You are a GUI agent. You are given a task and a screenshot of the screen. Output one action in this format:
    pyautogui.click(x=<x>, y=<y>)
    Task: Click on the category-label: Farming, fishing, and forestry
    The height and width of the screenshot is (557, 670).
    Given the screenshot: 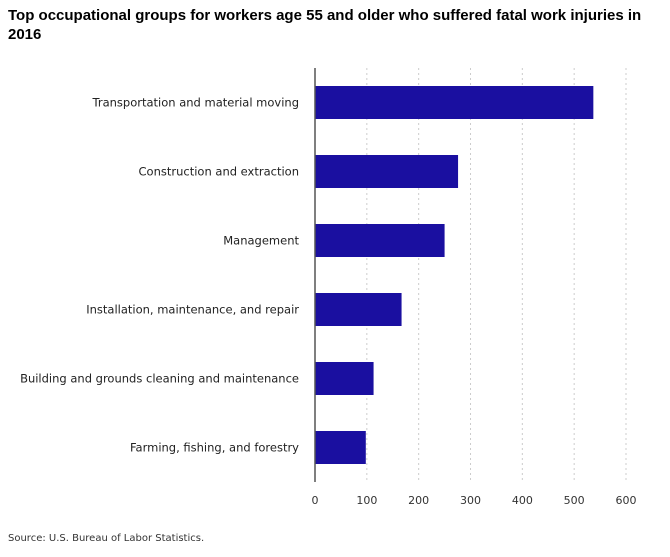 What is the action you would take?
    pyautogui.click(x=214, y=448)
    